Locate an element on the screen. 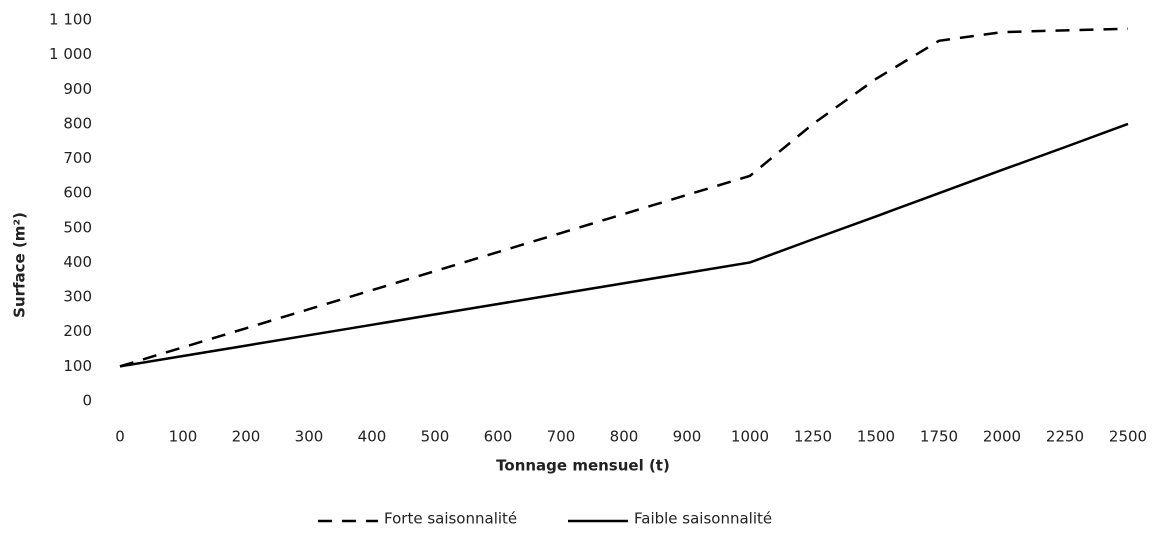  x-tick-label: 1500 is located at coordinates (876, 437).